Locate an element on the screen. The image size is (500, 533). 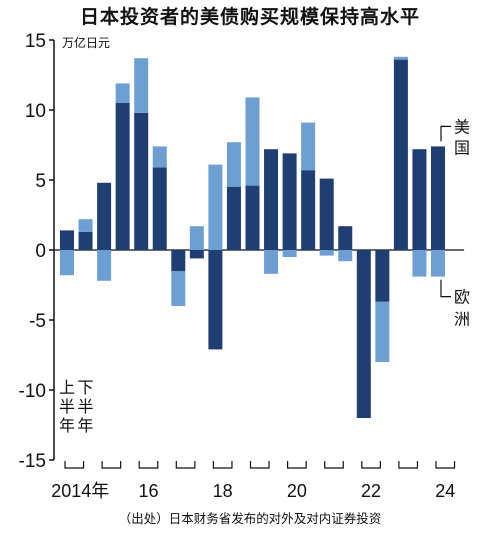
chart-title: 日本投资者的美债购买规模保持高水平 is located at coordinates (249, 17).